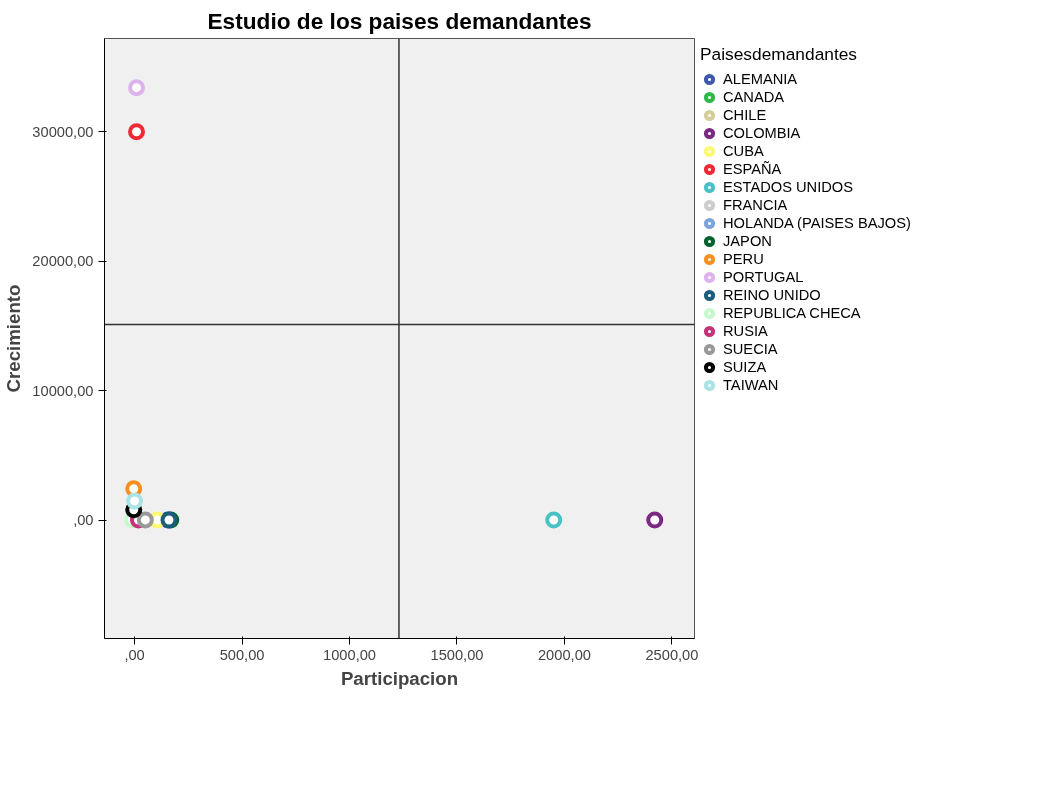 Image resolution: width=1046 pixels, height=789 pixels. I want to click on x-tick-label: 2000,00, so click(564, 654).